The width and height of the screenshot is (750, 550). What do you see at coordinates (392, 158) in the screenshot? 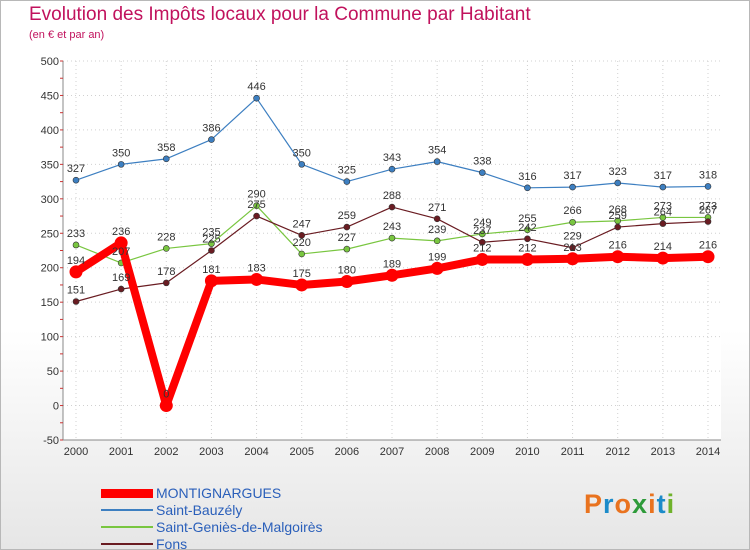
I see `data-label: 343` at bounding box center [392, 158].